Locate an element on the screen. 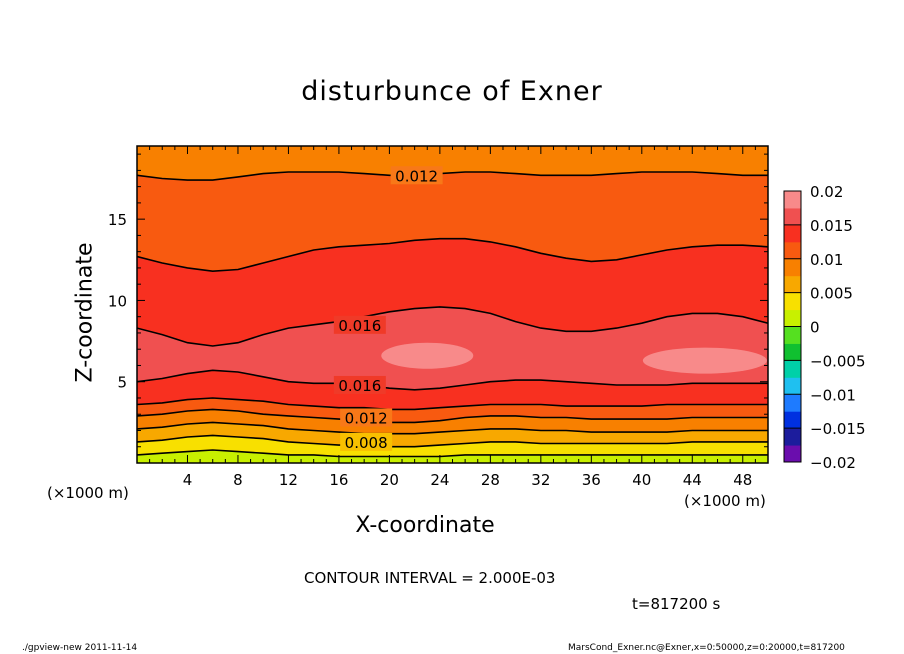 The height and width of the screenshot is (654, 904). x-axis-label: X-coordinate is located at coordinates (425, 525).